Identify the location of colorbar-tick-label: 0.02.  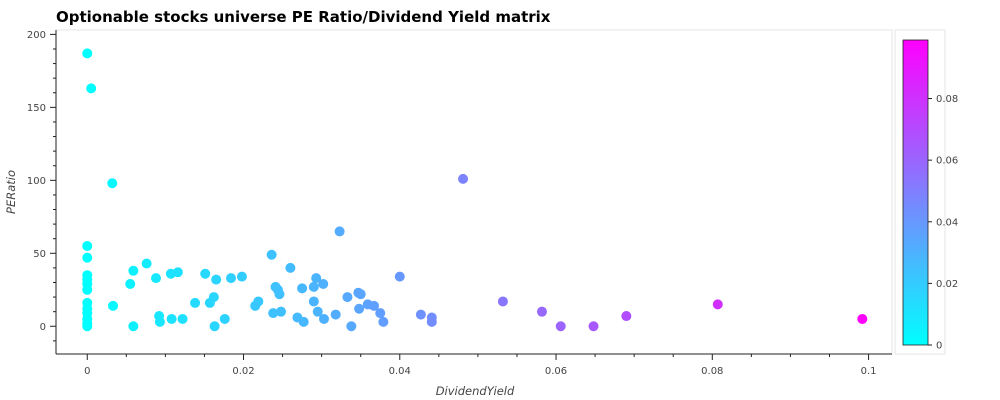
(947, 284).